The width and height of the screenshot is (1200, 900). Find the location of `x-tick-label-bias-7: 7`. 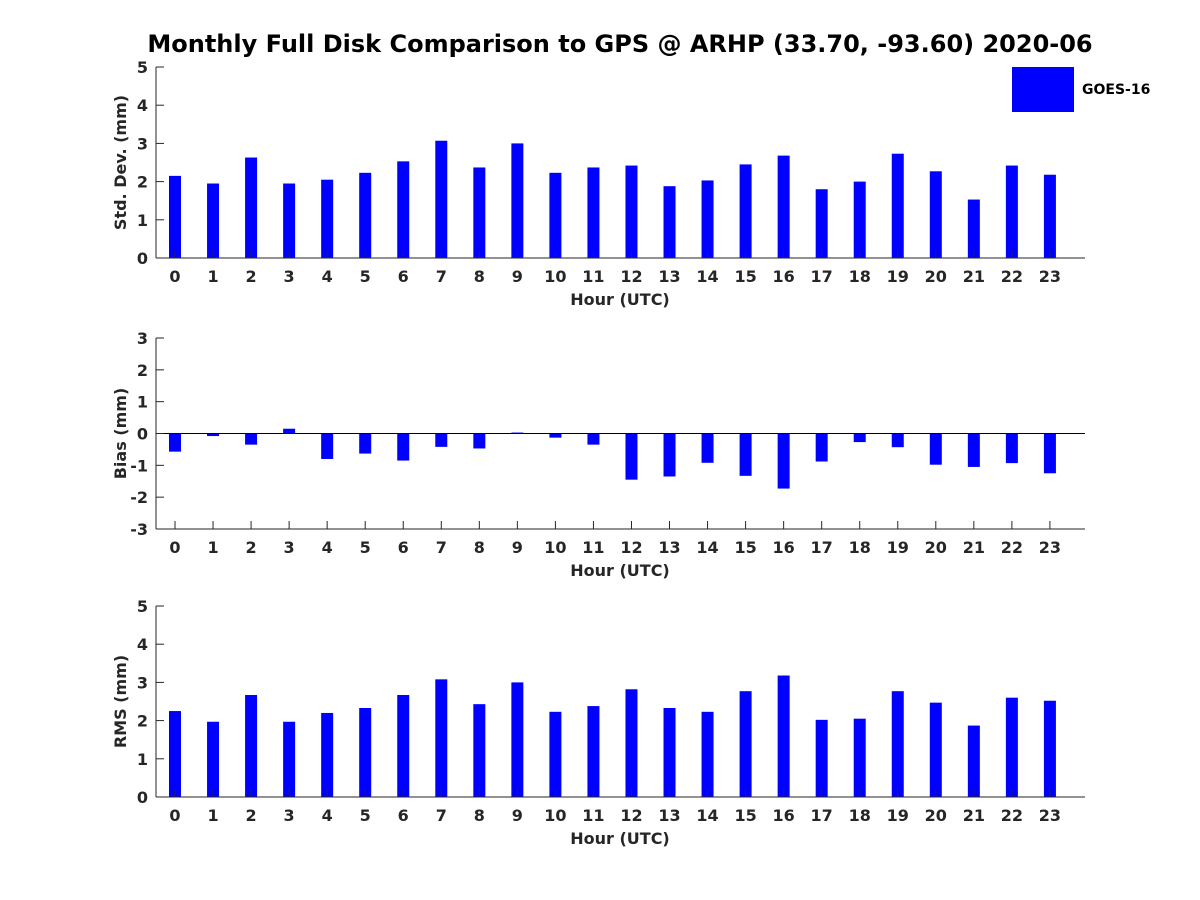

x-tick-label-bias-7: 7 is located at coordinates (441, 547).